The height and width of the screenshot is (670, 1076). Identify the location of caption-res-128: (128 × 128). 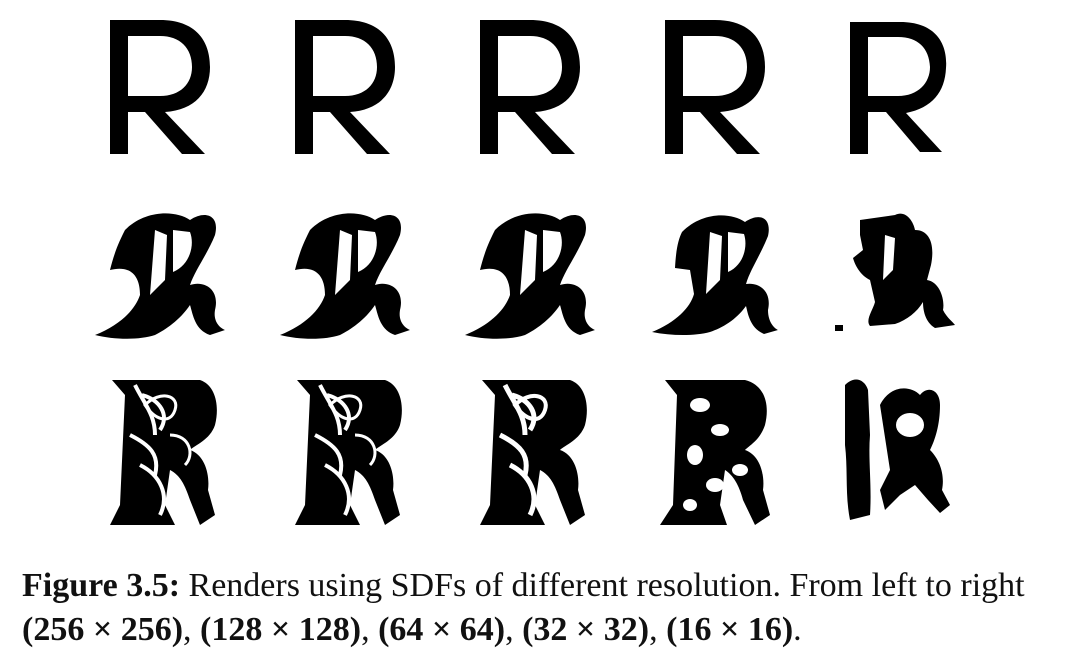
(281, 629).